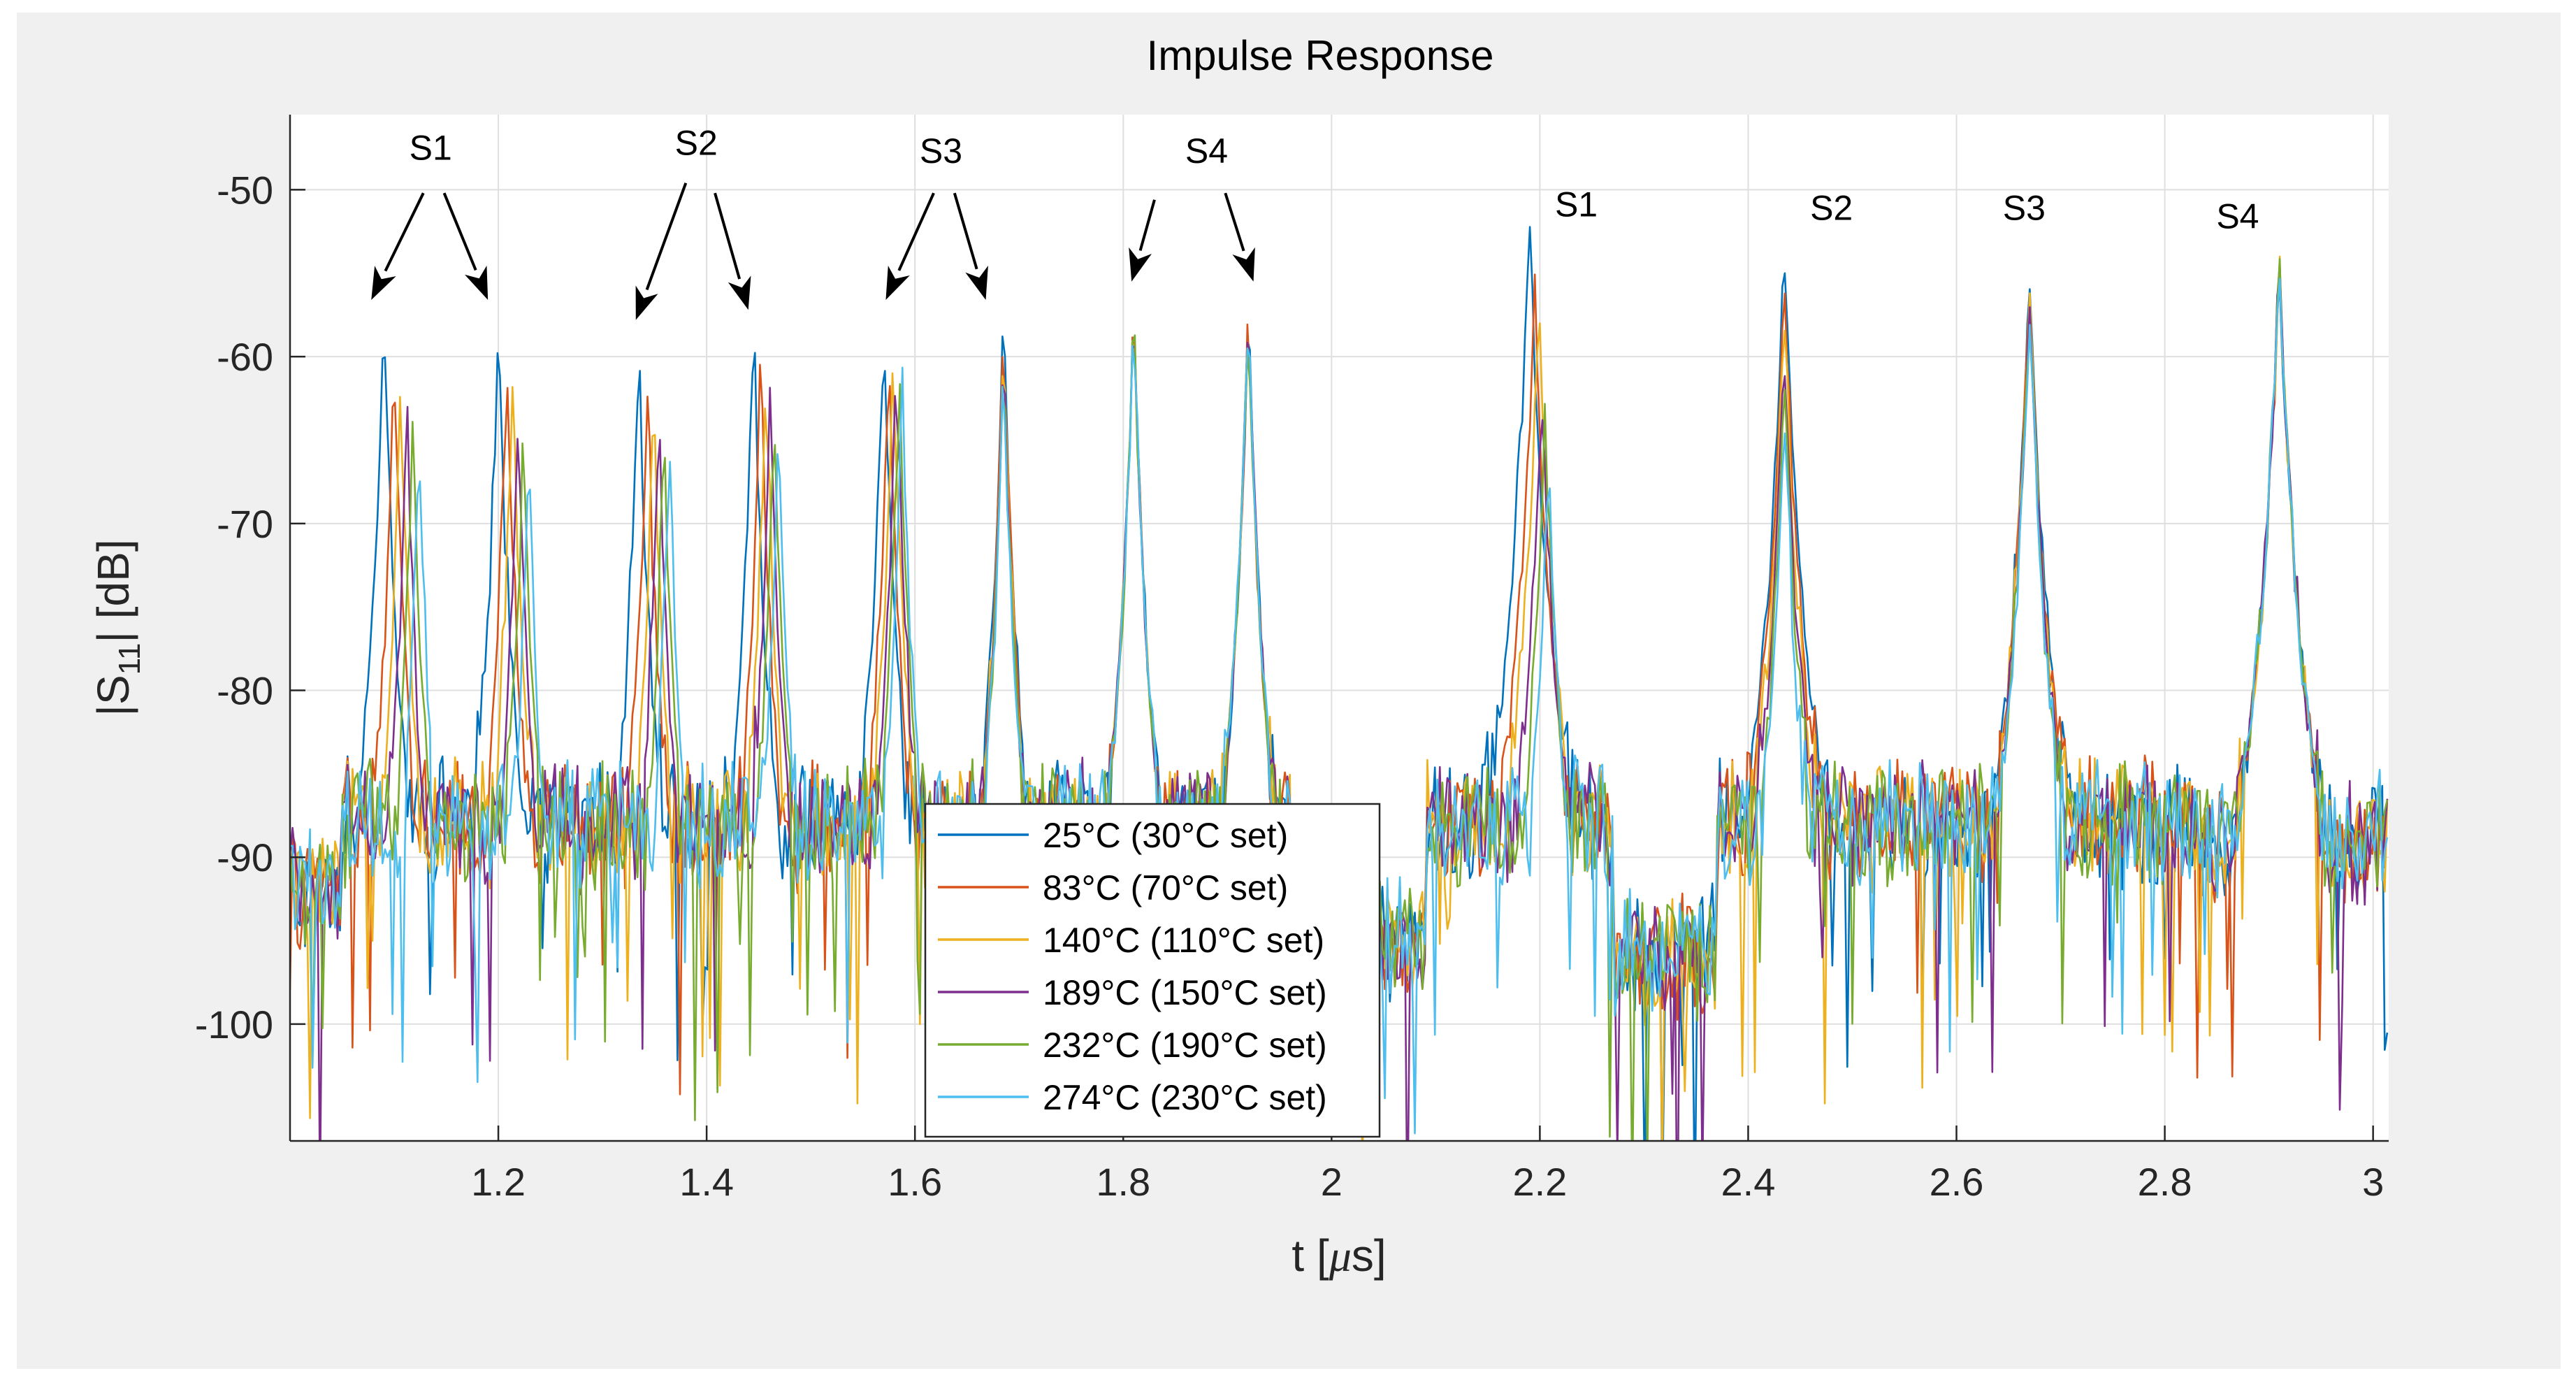 This screenshot has height=1387, width=2576. Describe the element at coordinates (245, 190) in the screenshot. I see `y-tick-label: -50` at that location.